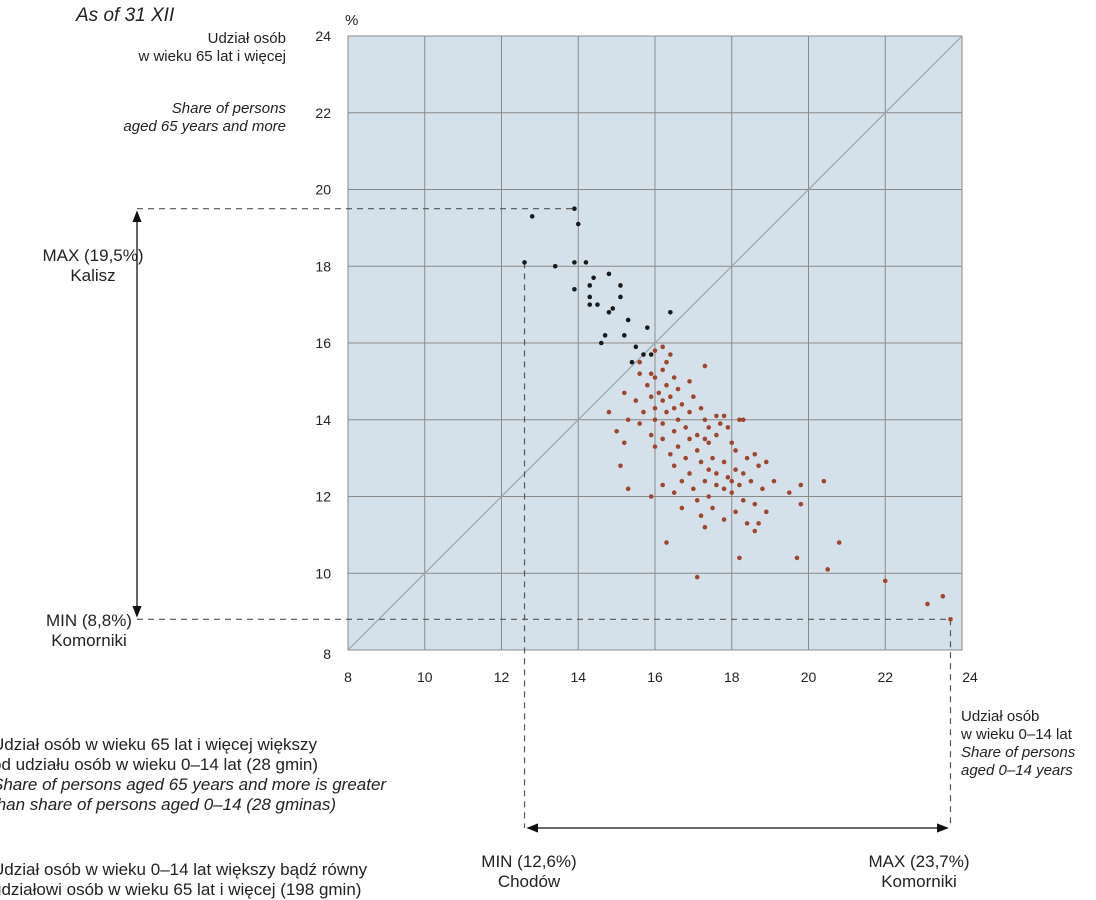  What do you see at coordinates (323, 420) in the screenshot?
I see `y-tick-label: 14` at bounding box center [323, 420].